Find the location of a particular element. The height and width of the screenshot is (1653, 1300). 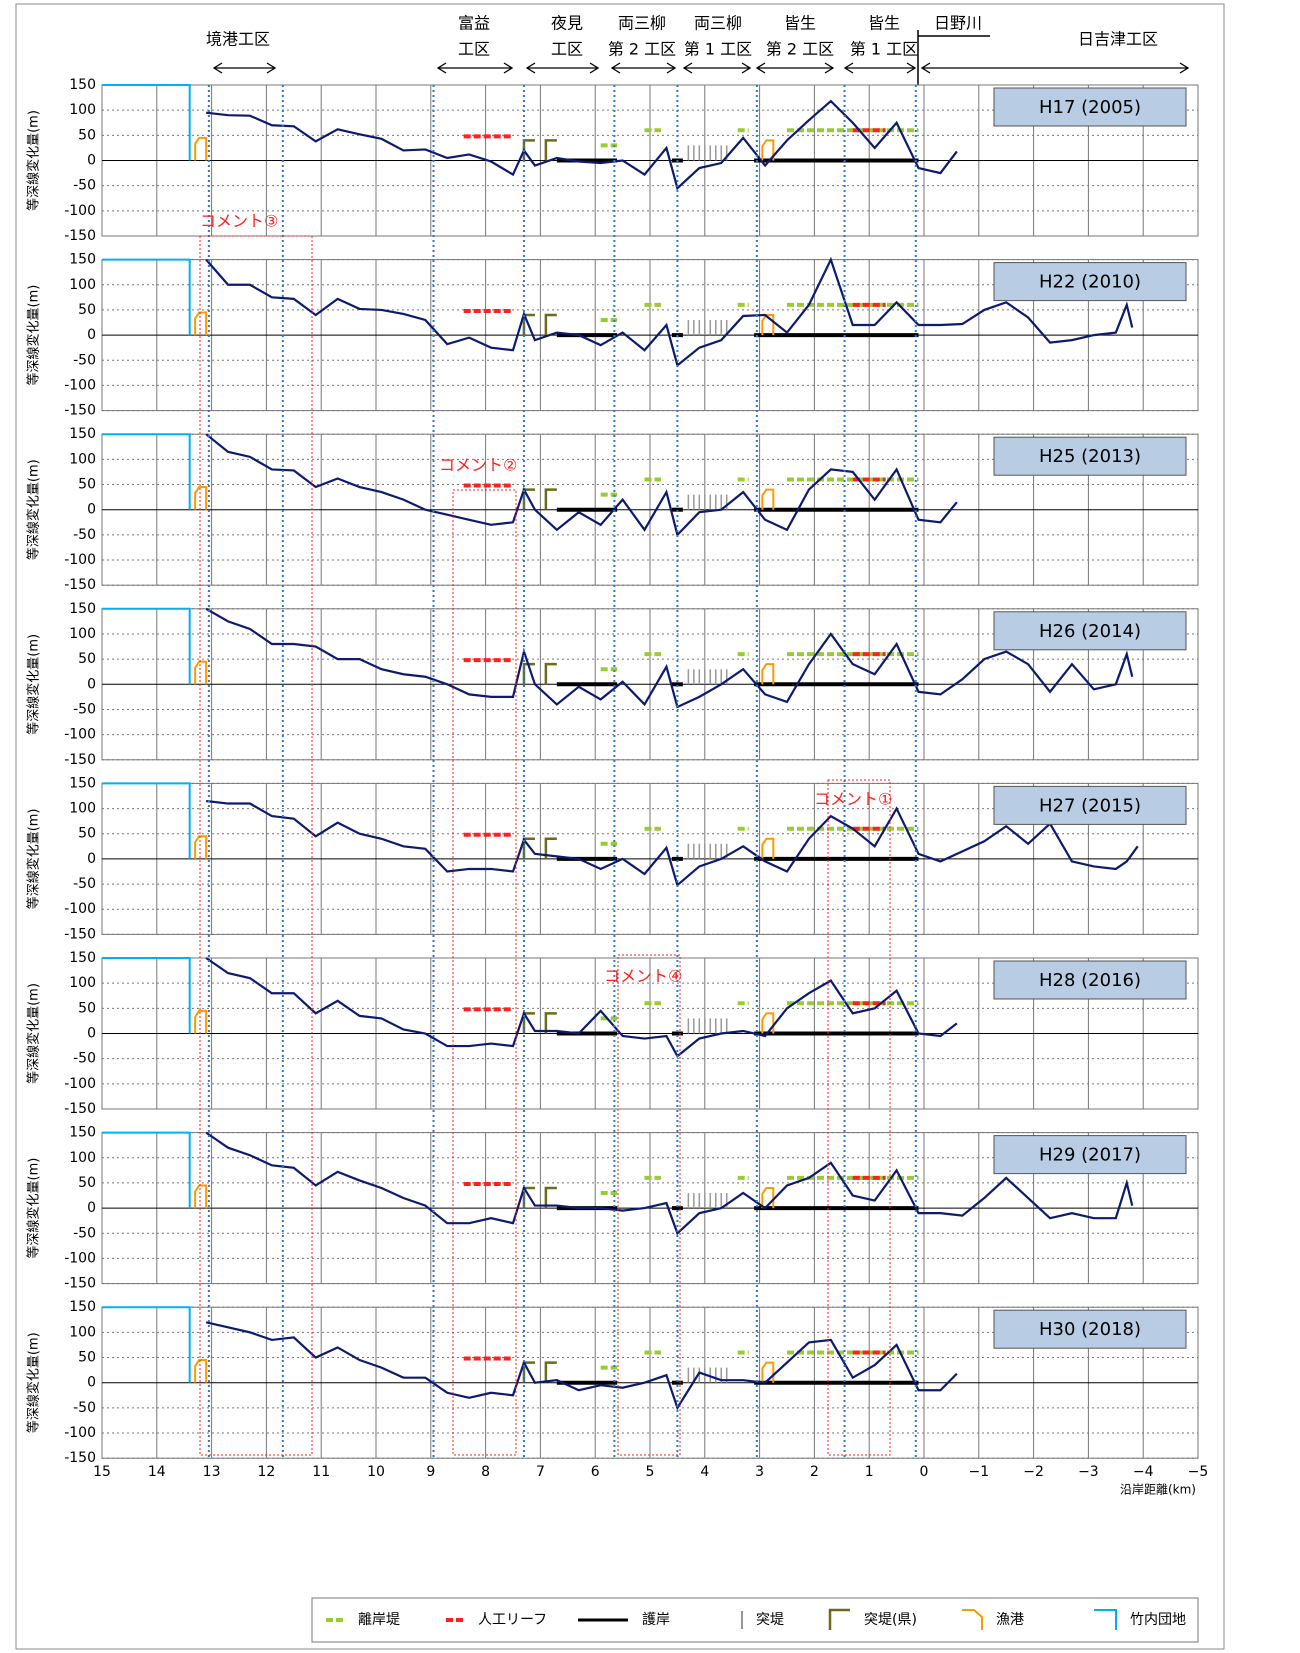

legend-label: 竹内団地 is located at coordinates (1158, 1620).